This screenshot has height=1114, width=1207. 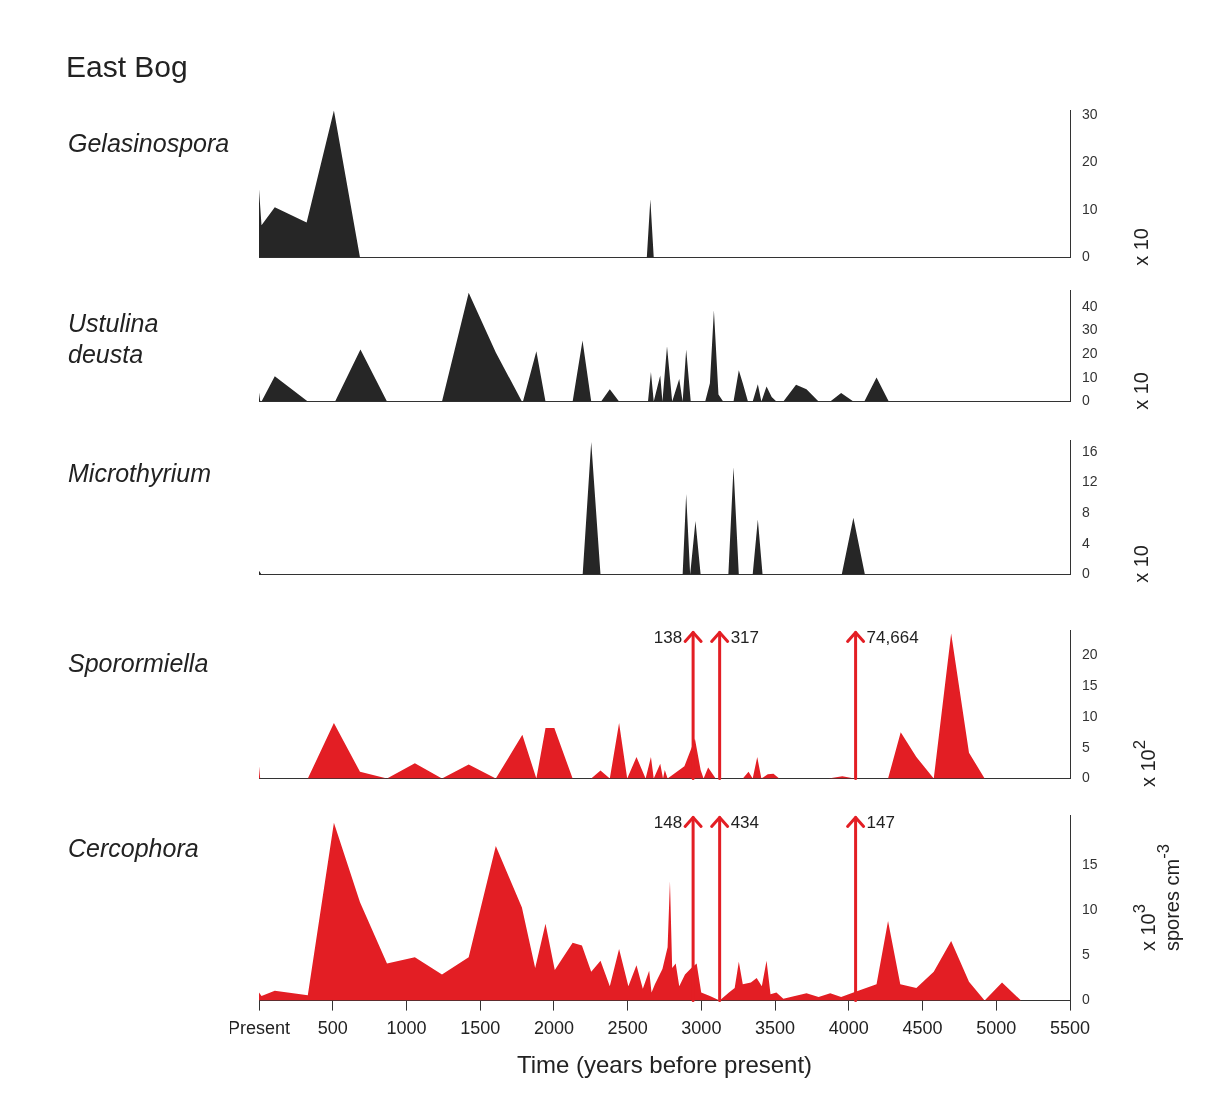 I want to click on chart-title: East Bog, so click(x=127, y=67).